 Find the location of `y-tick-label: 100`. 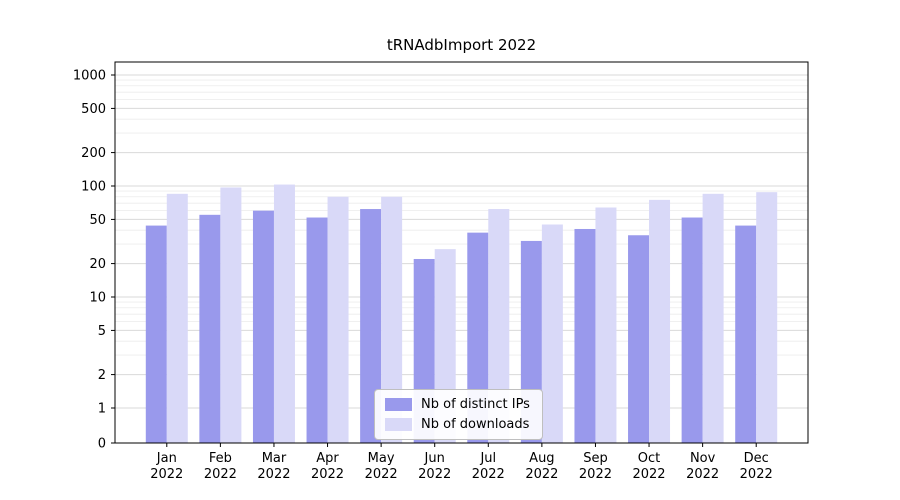

y-tick-label: 100 is located at coordinates (93, 187).